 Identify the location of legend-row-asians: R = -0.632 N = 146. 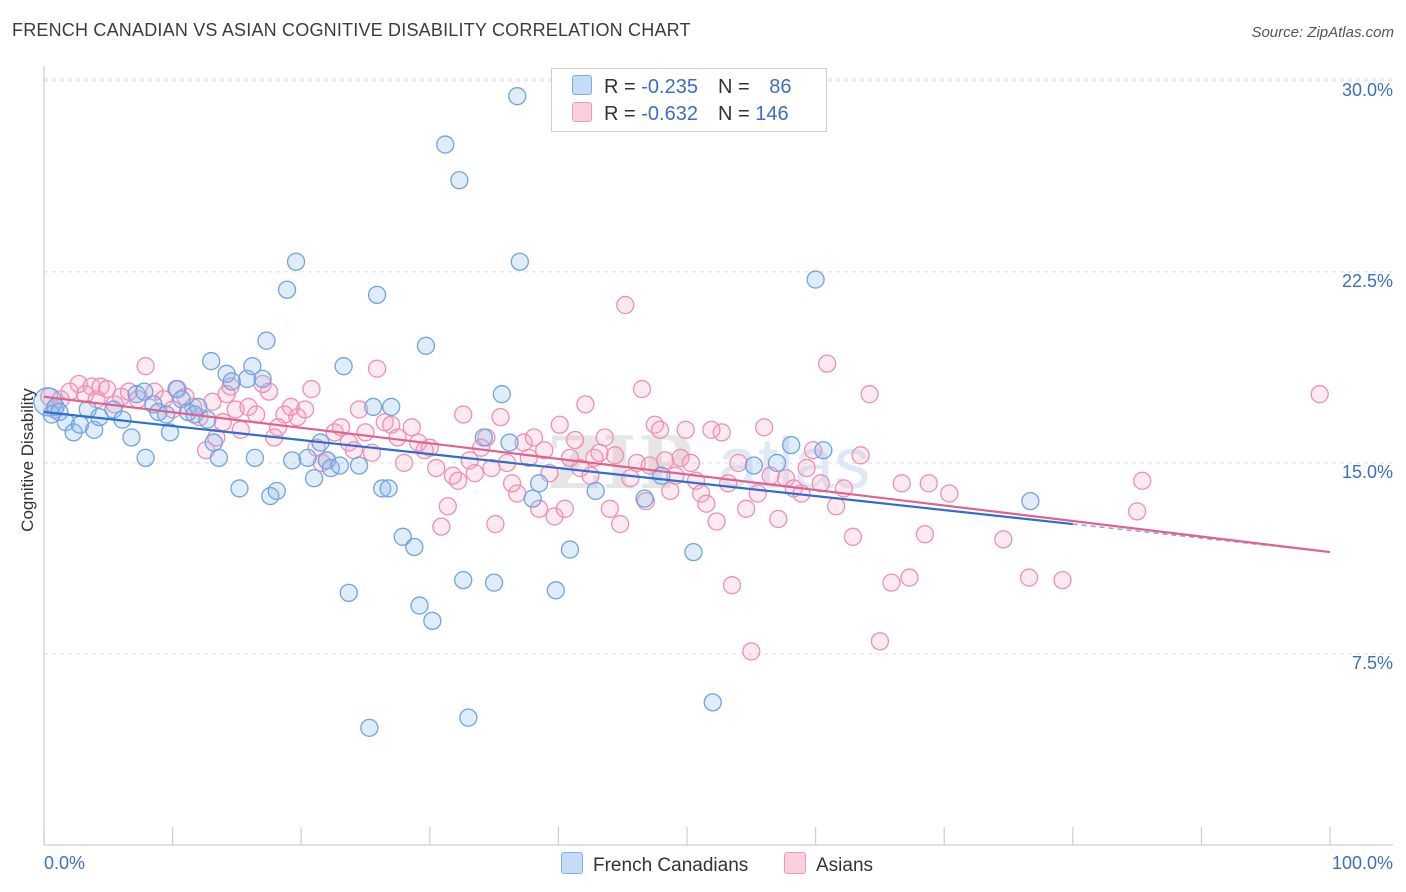
(680, 114).